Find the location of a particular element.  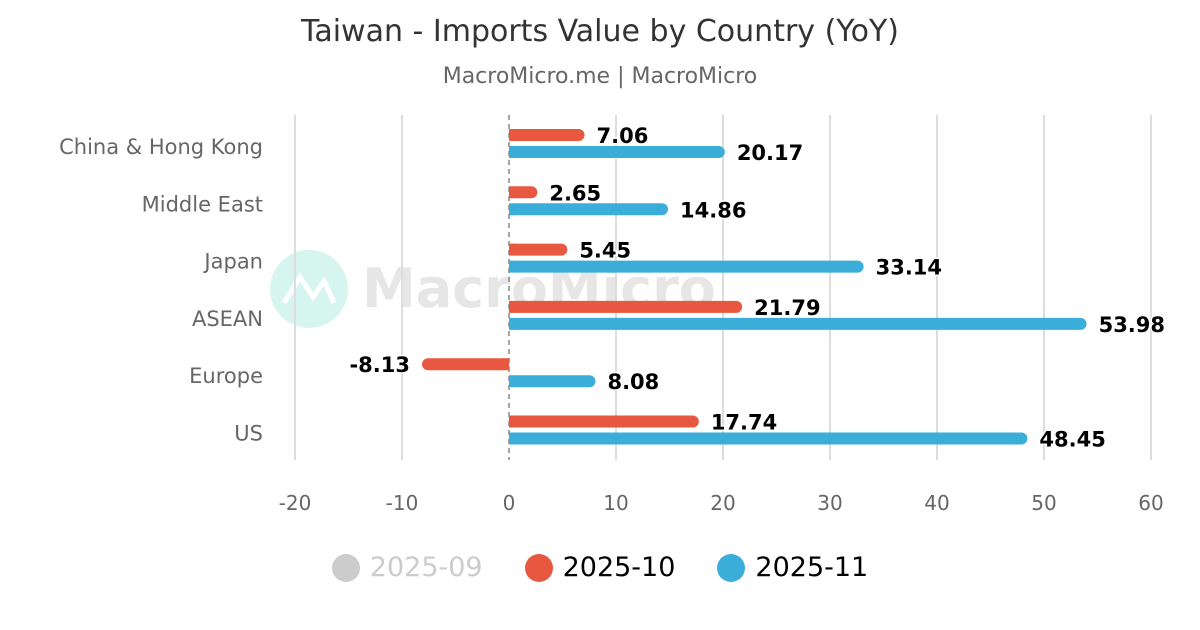

x-tick-label: 20 is located at coordinates (722, 503).